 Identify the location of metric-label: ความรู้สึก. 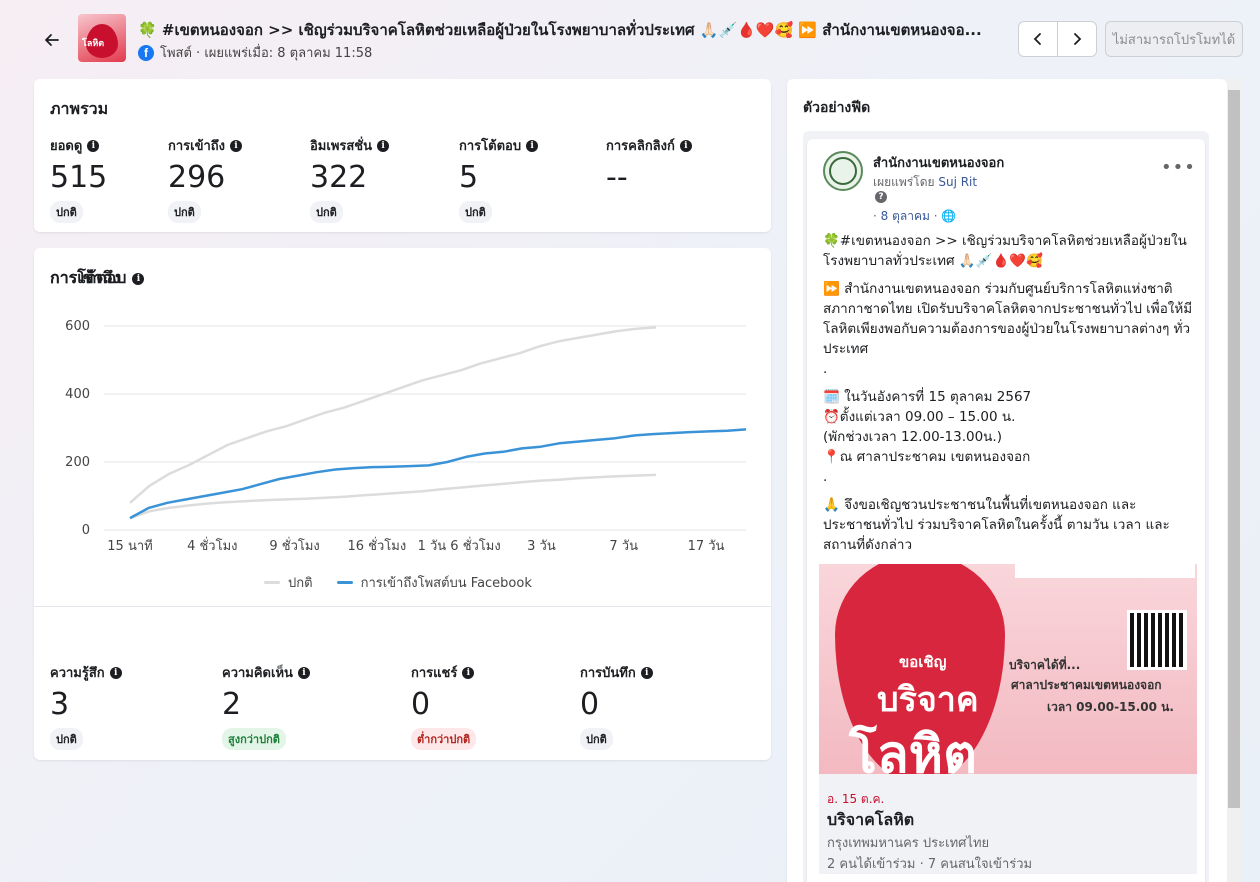
(77, 673).